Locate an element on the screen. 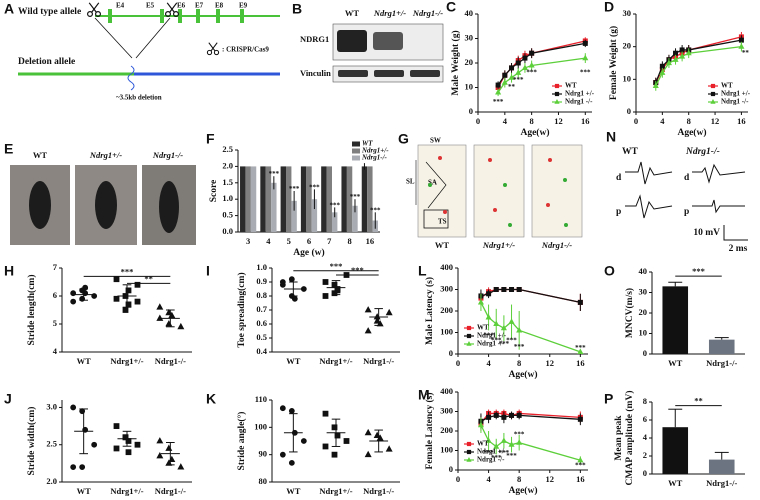 Image resolution: width=760 pixels, height=500 pixels. significance-label: ** is located at coordinates (148, 278).